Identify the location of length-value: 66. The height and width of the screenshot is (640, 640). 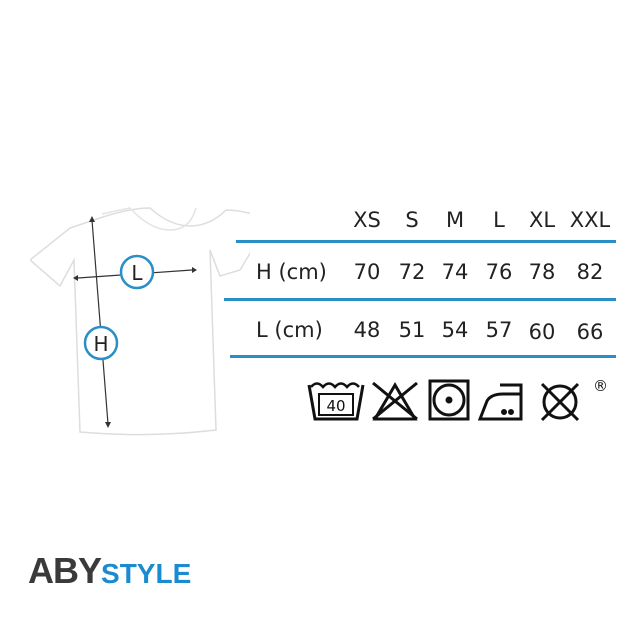
(590, 332).